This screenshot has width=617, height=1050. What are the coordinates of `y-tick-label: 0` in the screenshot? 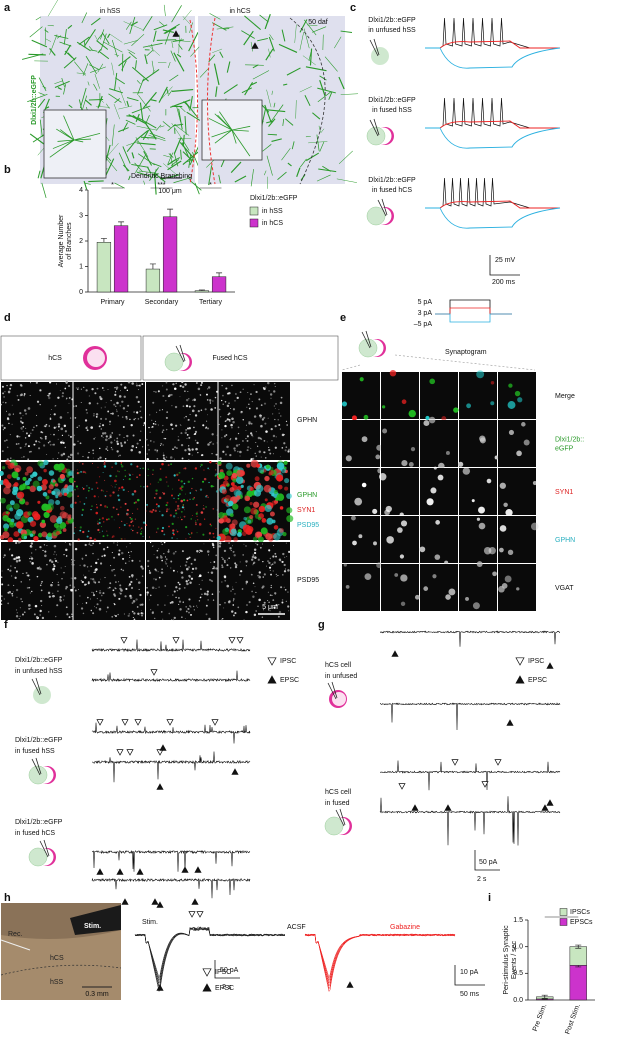 It's located at (81, 292).